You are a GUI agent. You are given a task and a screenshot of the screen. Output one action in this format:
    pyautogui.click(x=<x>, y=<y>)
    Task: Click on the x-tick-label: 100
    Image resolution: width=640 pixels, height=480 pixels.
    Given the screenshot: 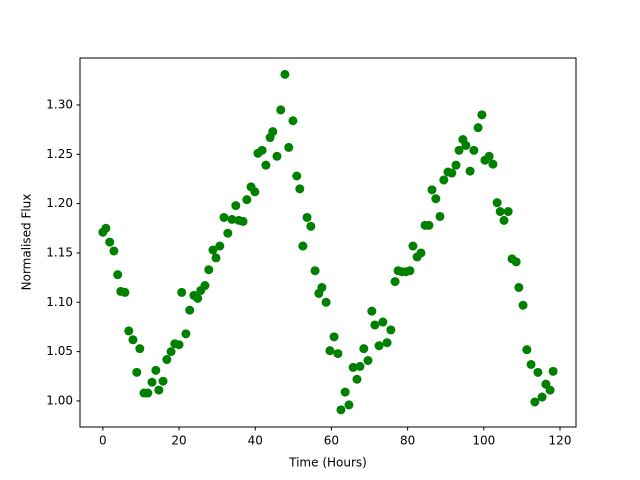 What is the action you would take?
    pyautogui.click(x=483, y=441)
    